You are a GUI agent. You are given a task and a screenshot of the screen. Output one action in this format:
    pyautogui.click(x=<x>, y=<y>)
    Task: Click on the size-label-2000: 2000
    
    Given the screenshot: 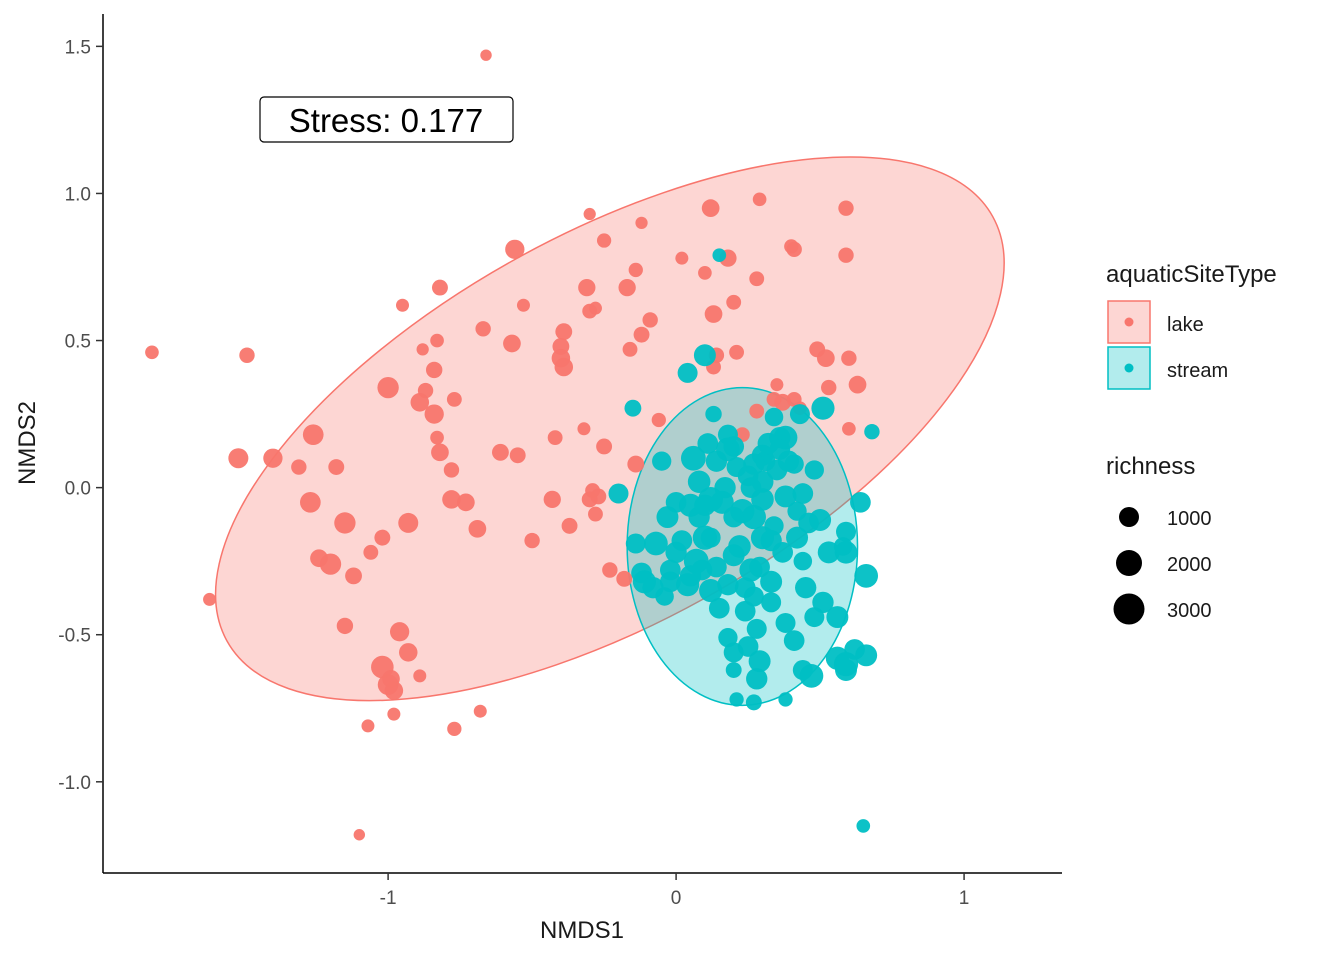 What is the action you would take?
    pyautogui.click(x=1189, y=565)
    